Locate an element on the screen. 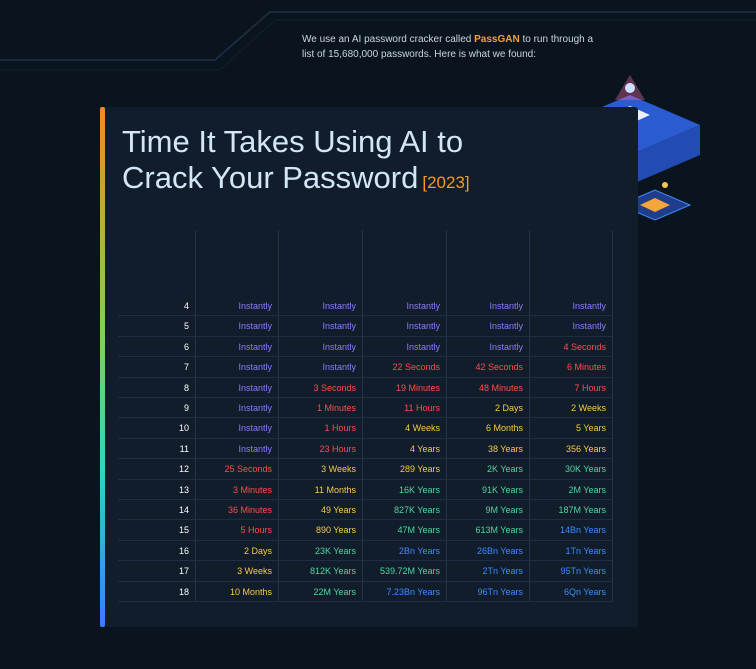 This screenshot has height=669, width=756. crack-time: 6 Minutes is located at coordinates (586, 367).